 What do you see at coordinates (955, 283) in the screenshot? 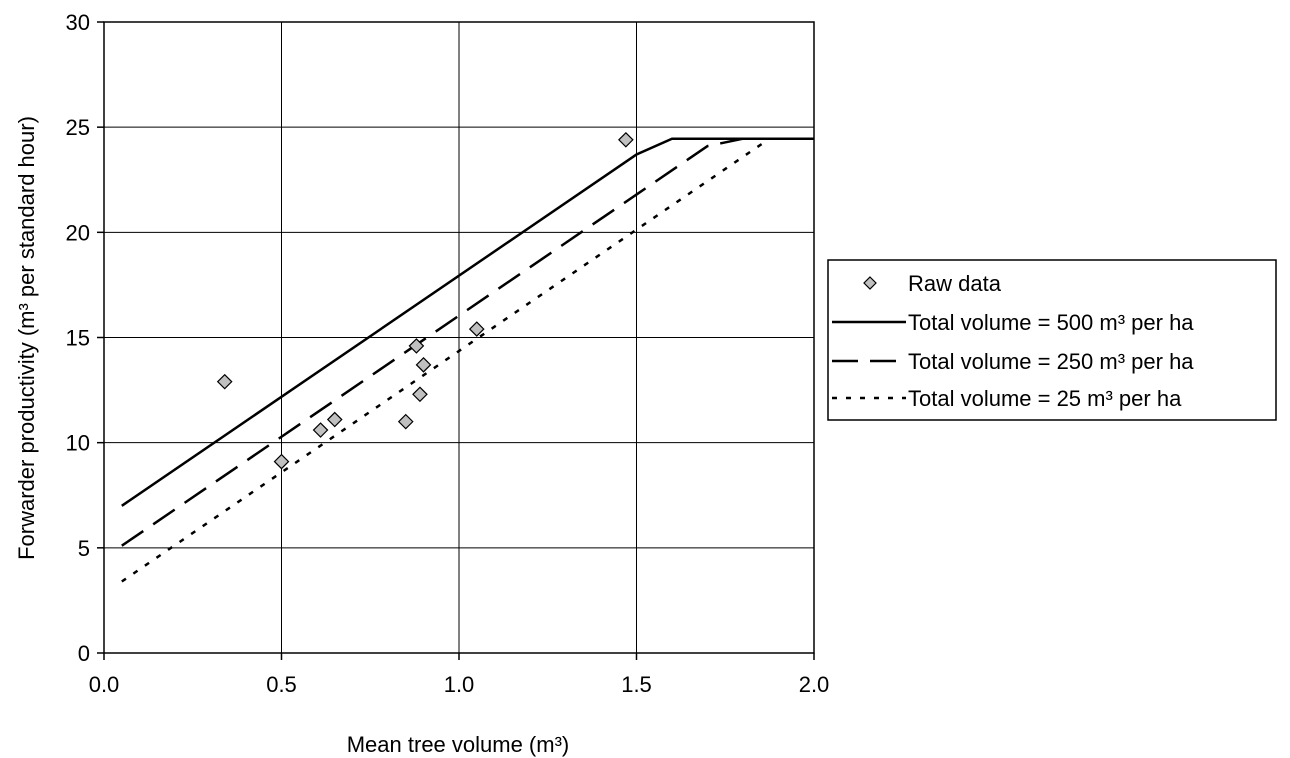
I see `legend-label: Raw data` at bounding box center [955, 283].